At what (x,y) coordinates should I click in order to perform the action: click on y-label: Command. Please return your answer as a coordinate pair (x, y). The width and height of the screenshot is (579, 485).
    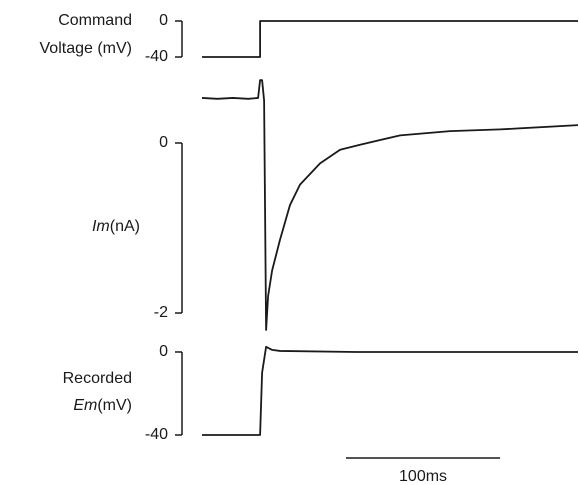
    Looking at the image, I should click on (95, 20).